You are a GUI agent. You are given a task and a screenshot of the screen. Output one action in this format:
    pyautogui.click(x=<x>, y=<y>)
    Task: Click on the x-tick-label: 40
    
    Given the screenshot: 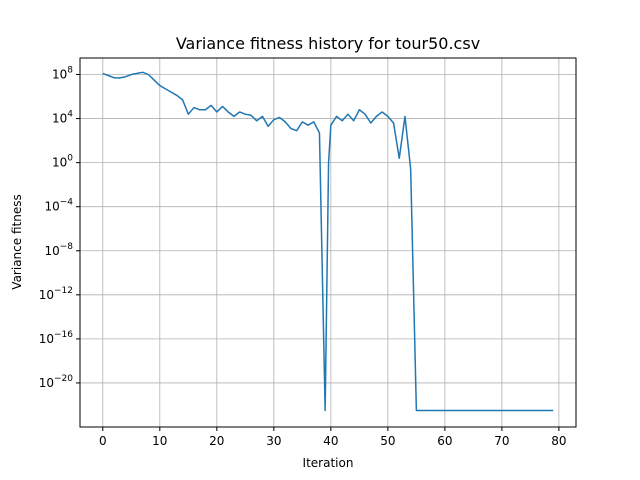 What is the action you would take?
    pyautogui.click(x=330, y=441)
    